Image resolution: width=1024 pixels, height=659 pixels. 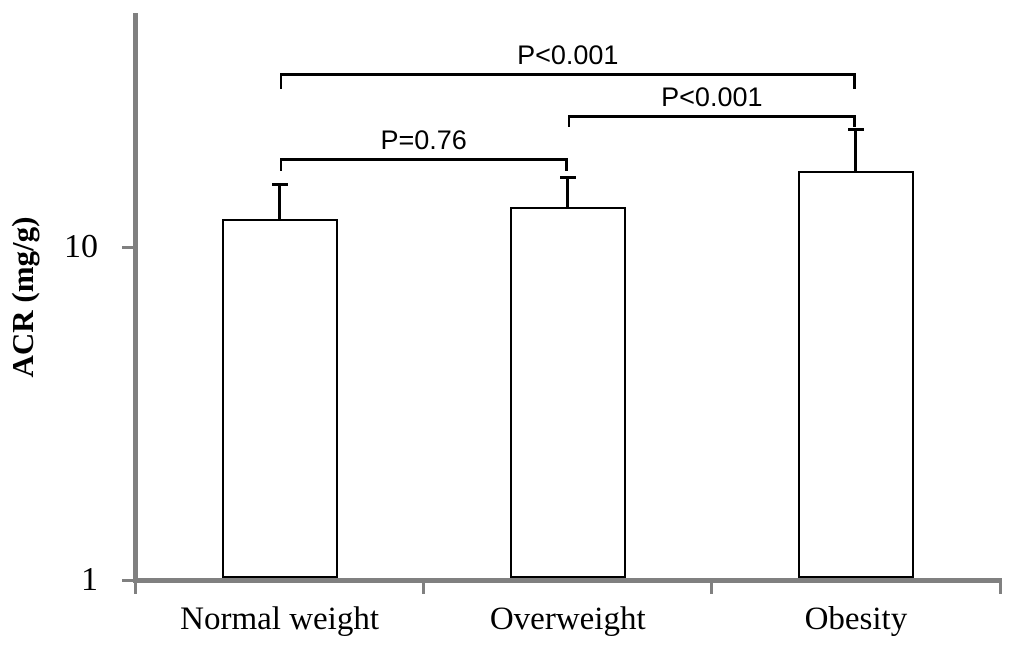 I want to click on y-tick-label: 1, so click(x=89, y=579).